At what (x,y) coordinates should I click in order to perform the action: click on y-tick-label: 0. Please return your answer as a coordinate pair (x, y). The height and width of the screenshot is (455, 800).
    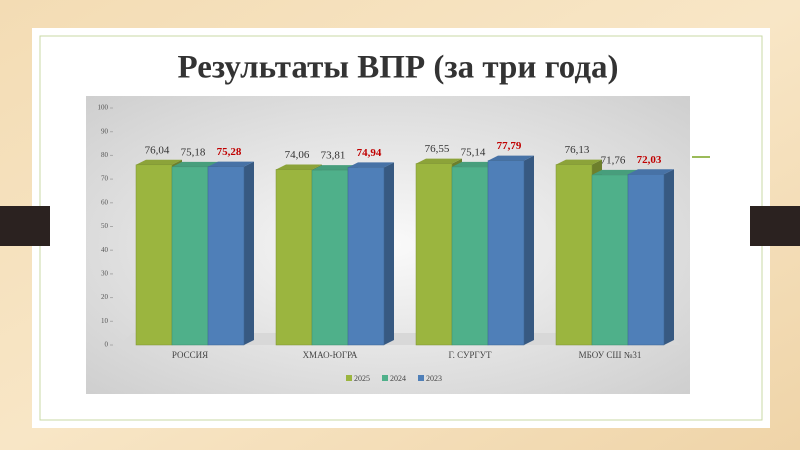
    Looking at the image, I should click on (107, 345).